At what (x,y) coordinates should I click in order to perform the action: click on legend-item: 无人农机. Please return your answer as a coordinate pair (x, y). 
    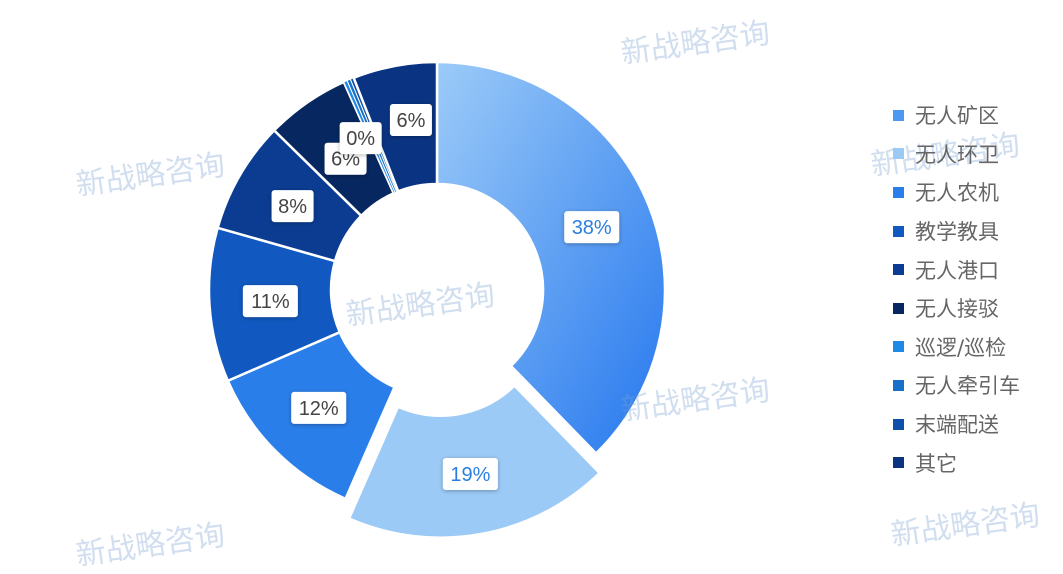
    Looking at the image, I should click on (956, 192).